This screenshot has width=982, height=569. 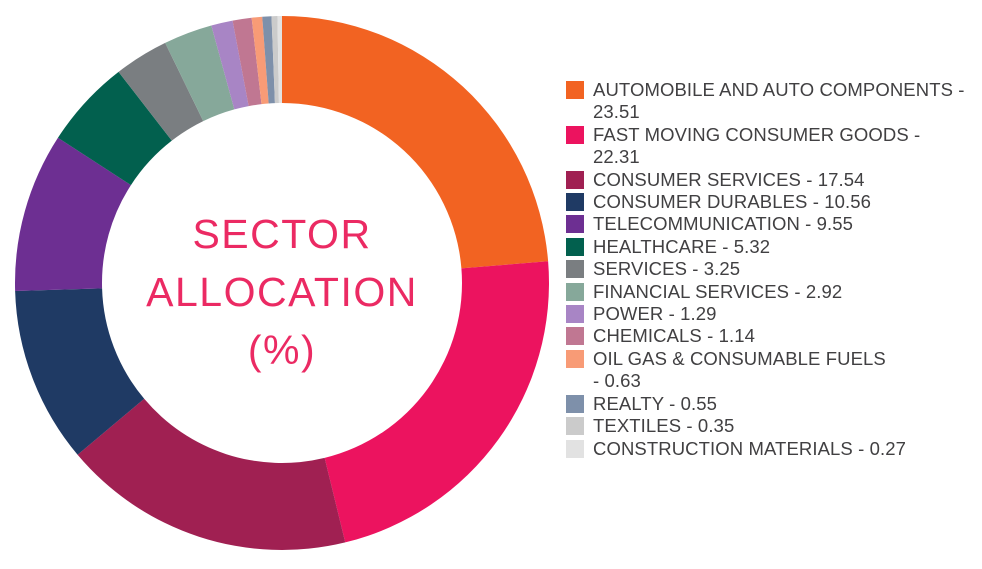 I want to click on legend-label: CHEMICALS - 1.14, so click(x=674, y=336).